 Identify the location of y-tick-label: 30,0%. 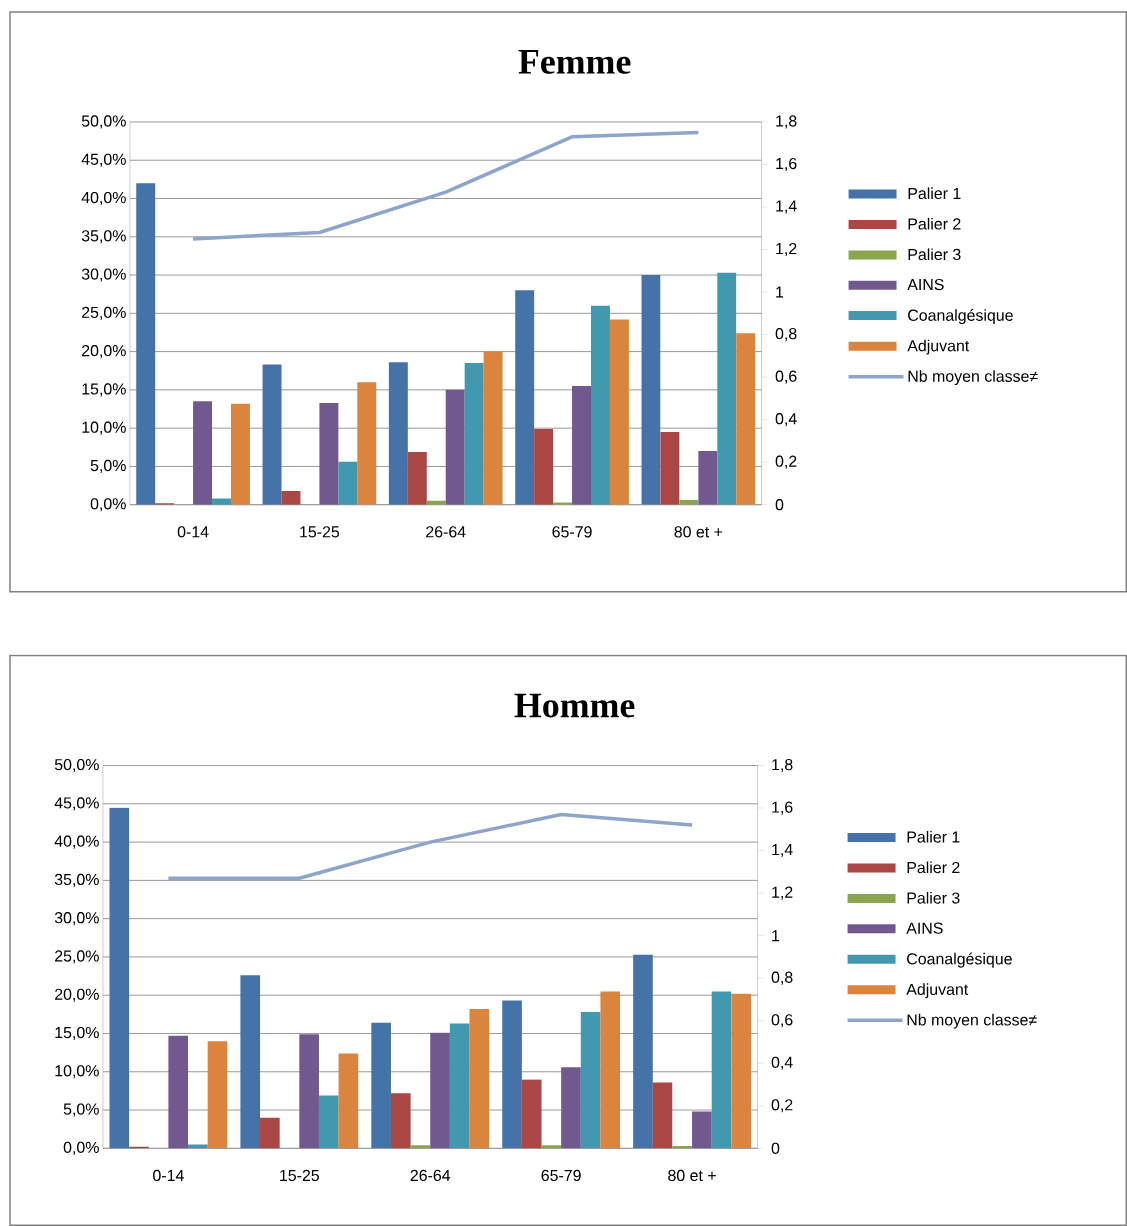
(103, 275).